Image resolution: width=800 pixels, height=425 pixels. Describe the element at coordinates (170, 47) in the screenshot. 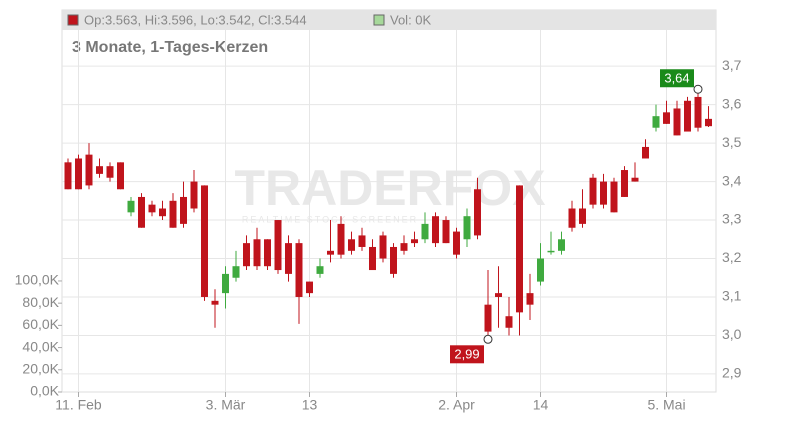

I see `subtitle: 3 Monate, 1-Tages-Kerzen` at that location.